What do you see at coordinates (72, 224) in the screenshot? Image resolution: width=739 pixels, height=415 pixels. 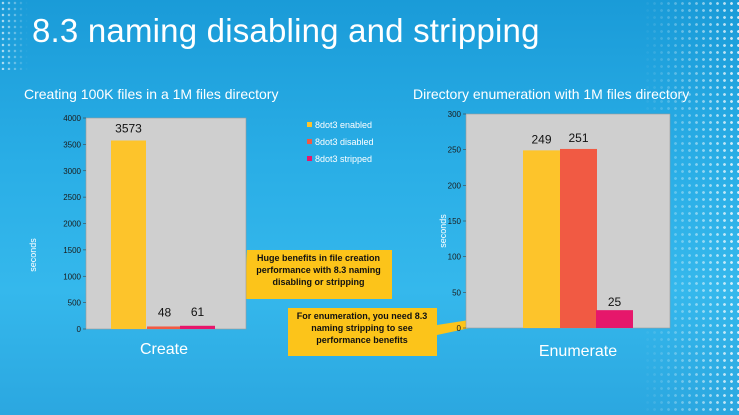 I see `y-tick-label: 2000` at bounding box center [72, 224].